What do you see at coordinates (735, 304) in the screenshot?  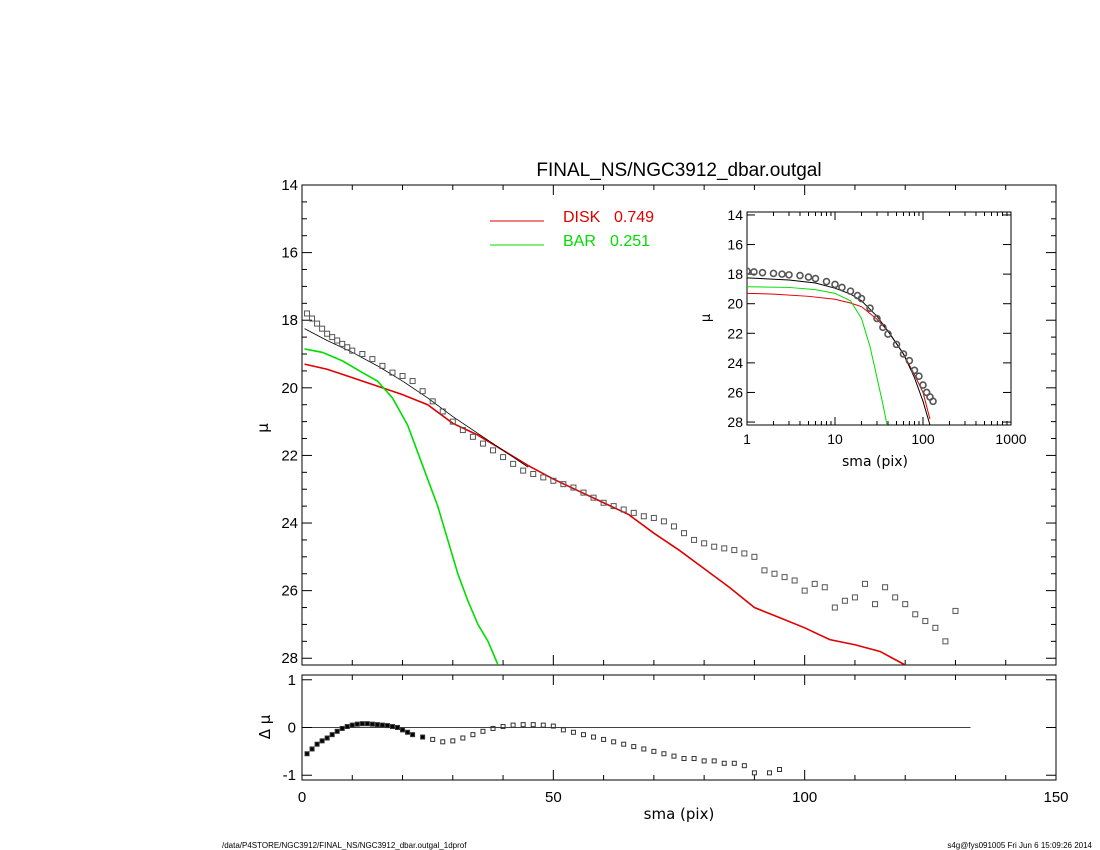 I see `inset-y-tick-label: 20` at bounding box center [735, 304].